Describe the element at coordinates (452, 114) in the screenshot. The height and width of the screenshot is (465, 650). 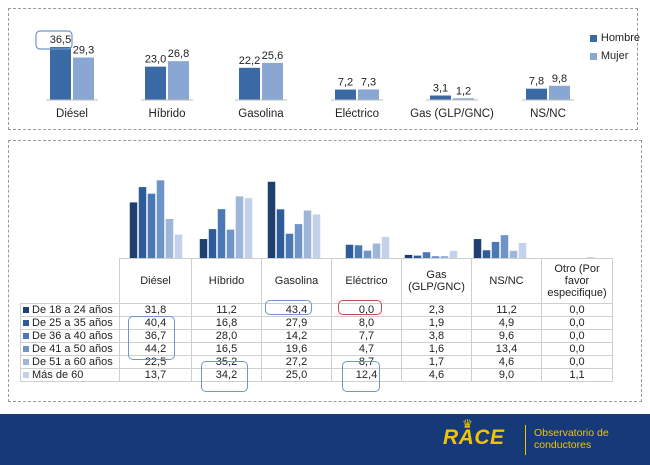
I see `category-label: Gas (GLP/GNC)` at that location.